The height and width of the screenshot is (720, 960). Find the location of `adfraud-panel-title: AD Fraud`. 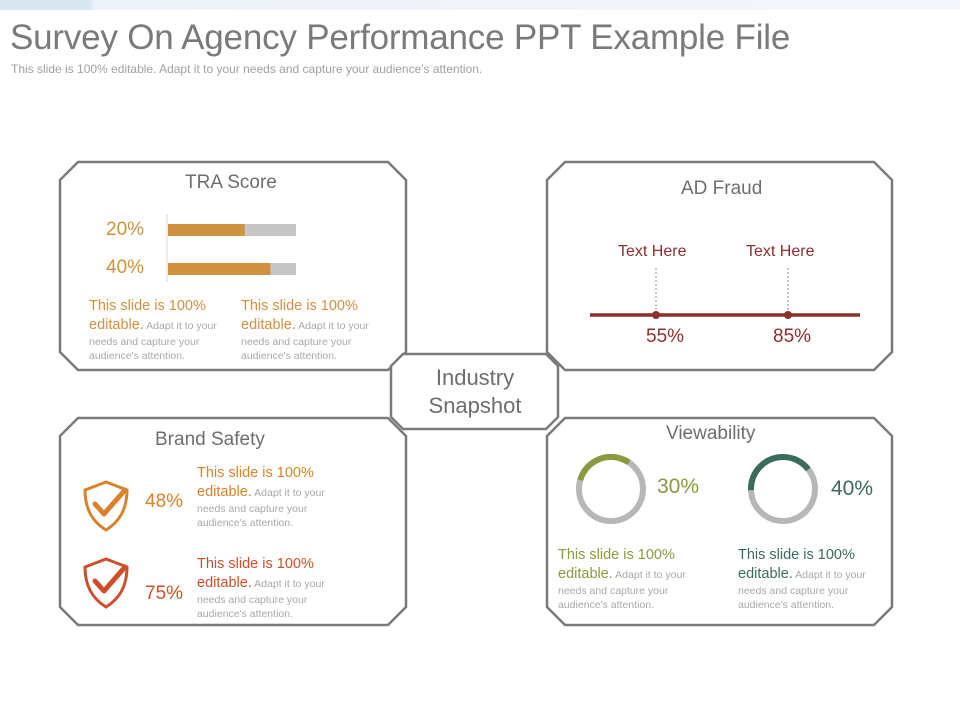

adfraud-panel-title: AD Fraud is located at coordinates (722, 188).